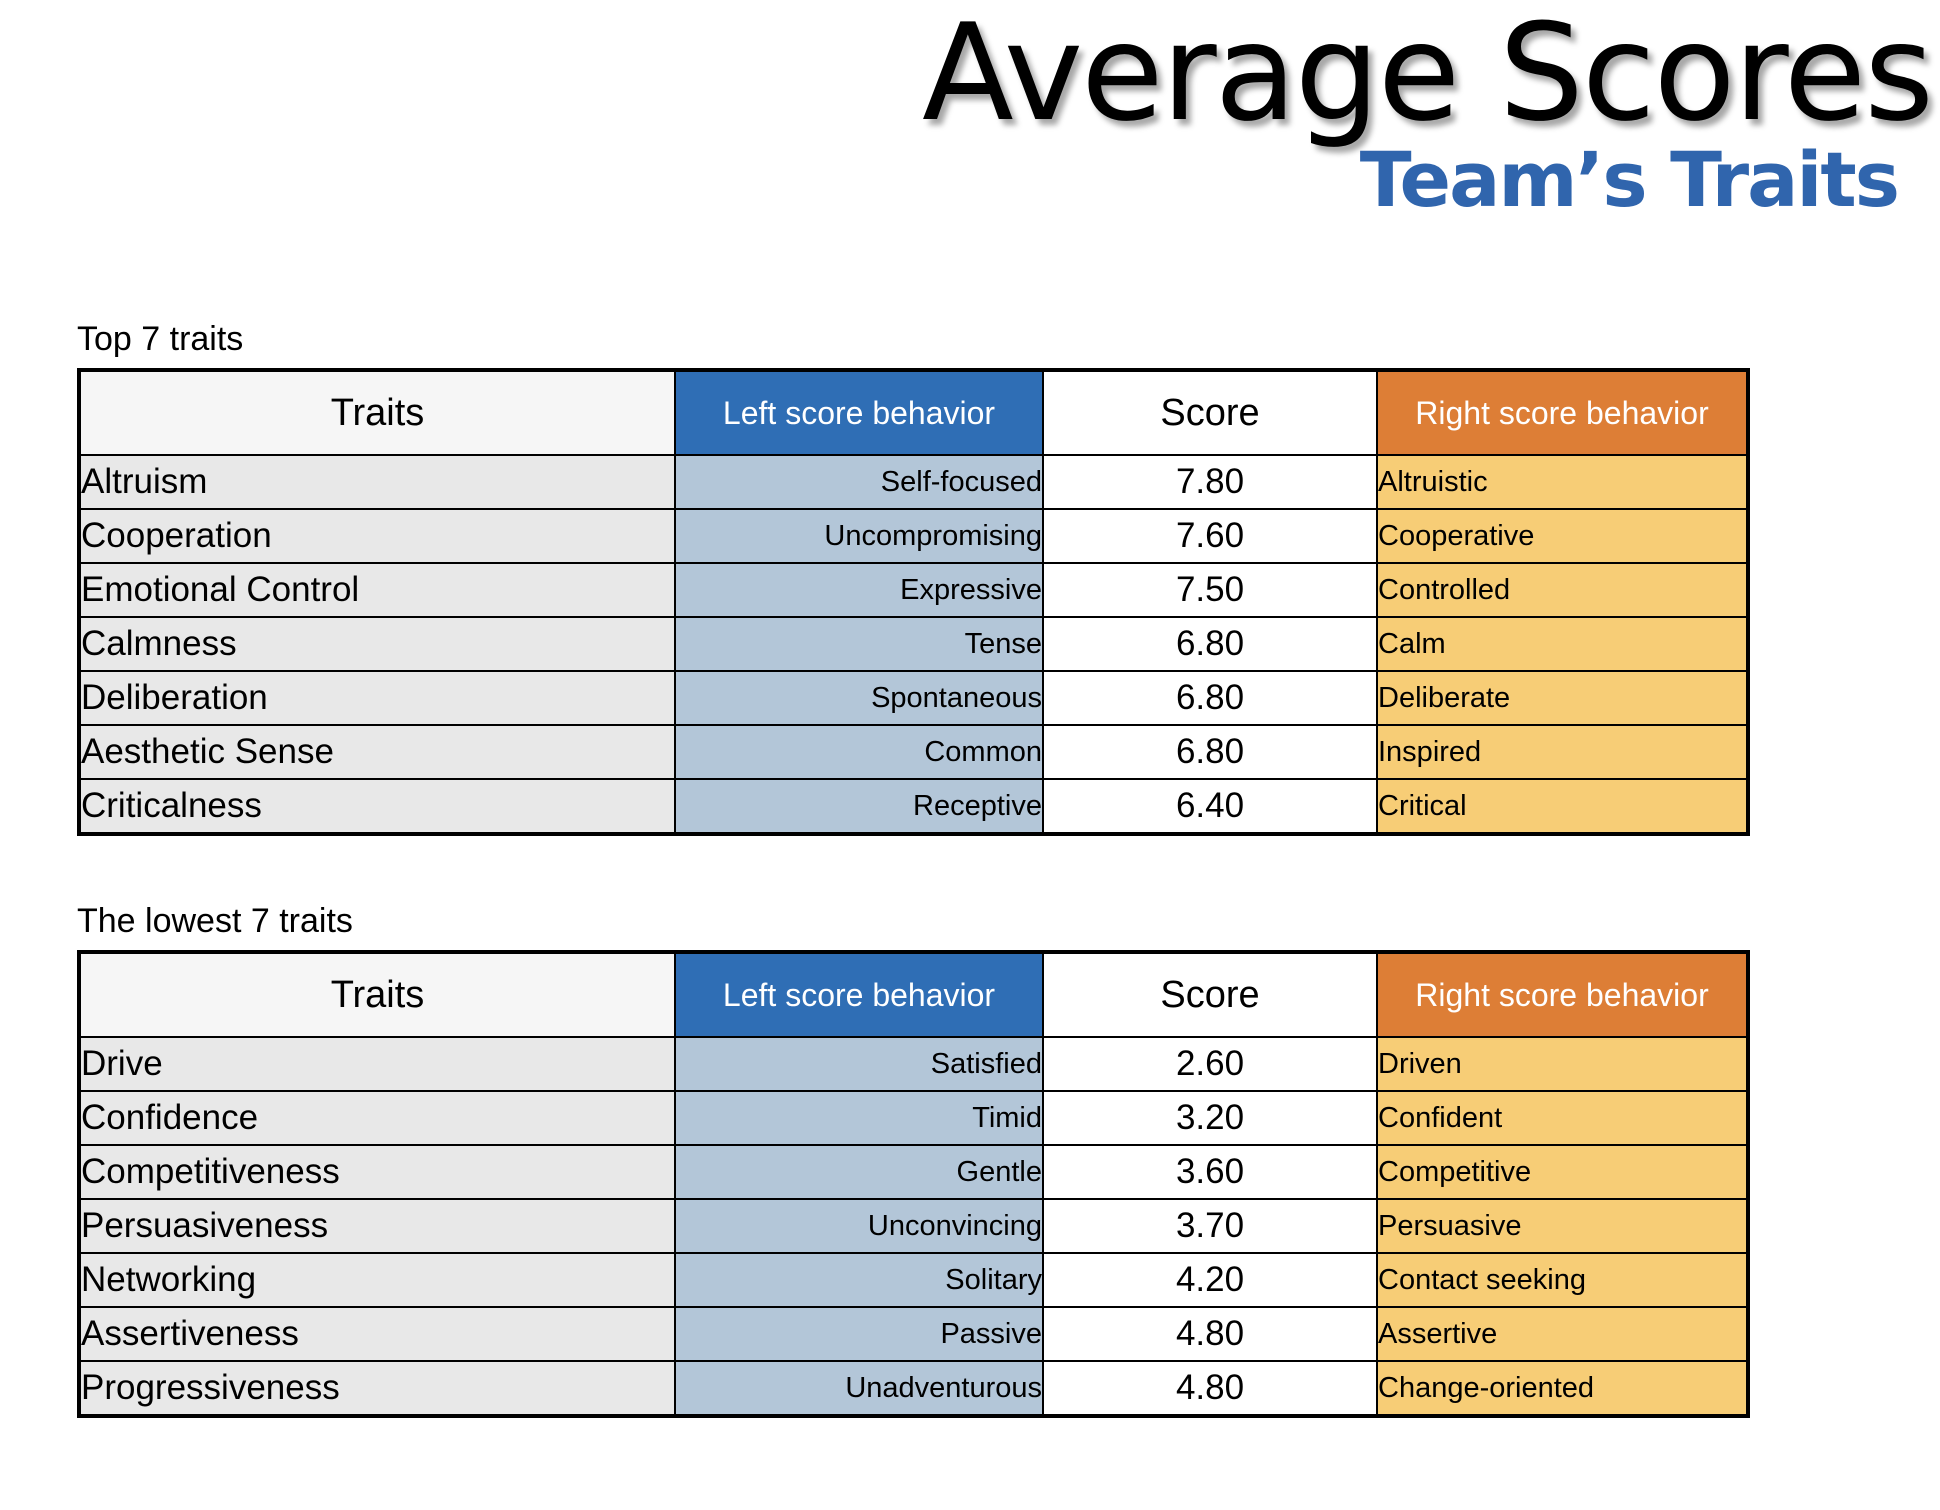  Describe the element at coordinates (1562, 806) in the screenshot. I see `right-behavior-cell: Critical` at that location.